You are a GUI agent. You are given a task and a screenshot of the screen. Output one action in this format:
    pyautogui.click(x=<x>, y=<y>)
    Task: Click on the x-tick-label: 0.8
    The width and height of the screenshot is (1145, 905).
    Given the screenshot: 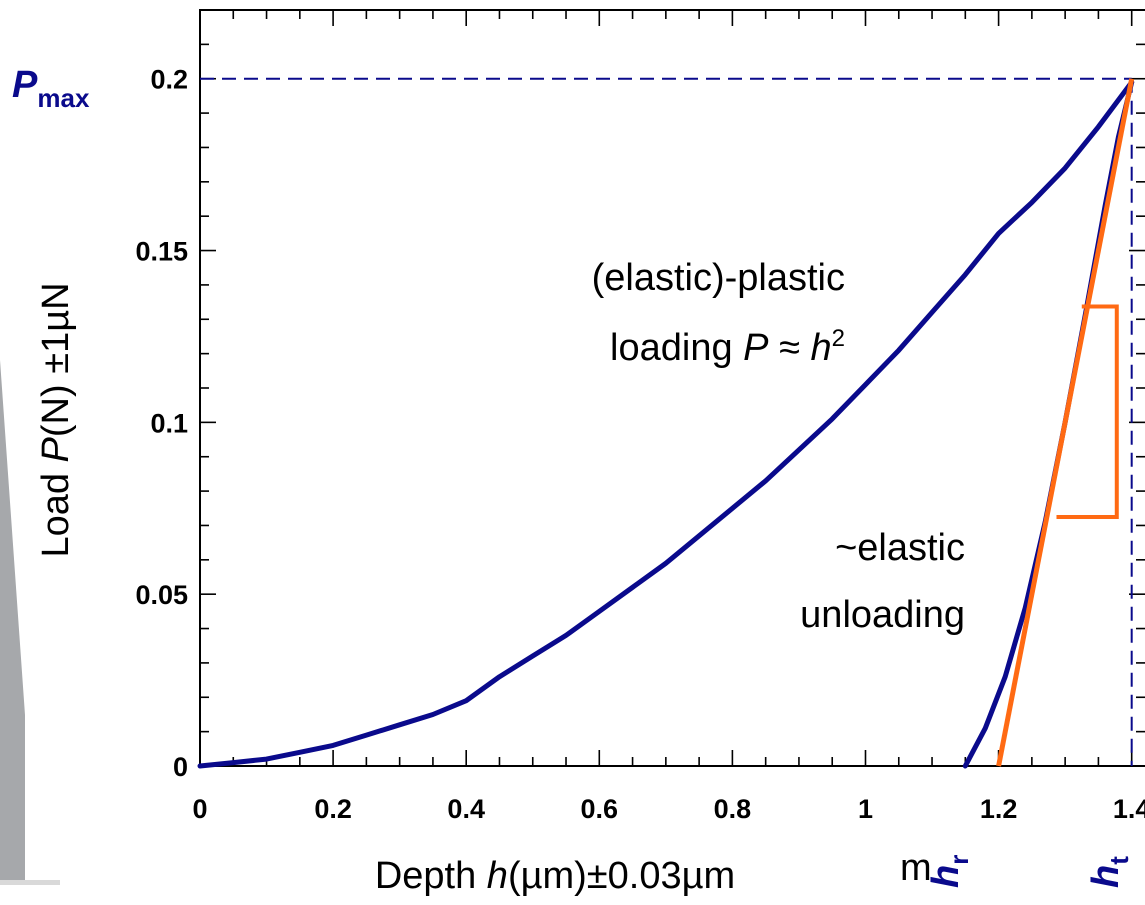 What is the action you would take?
    pyautogui.click(x=733, y=809)
    